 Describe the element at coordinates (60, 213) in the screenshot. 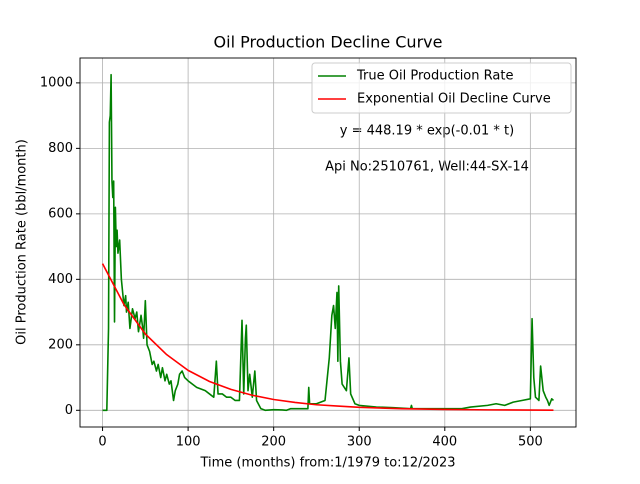

I see `y-tick-label: 600` at that location.